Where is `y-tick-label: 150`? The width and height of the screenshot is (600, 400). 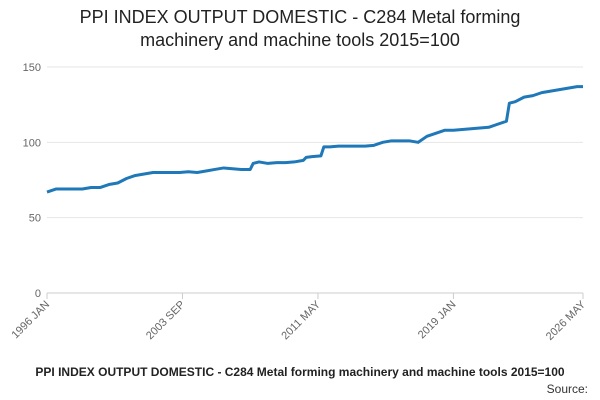 y-tick-label: 150 is located at coordinates (32, 68).